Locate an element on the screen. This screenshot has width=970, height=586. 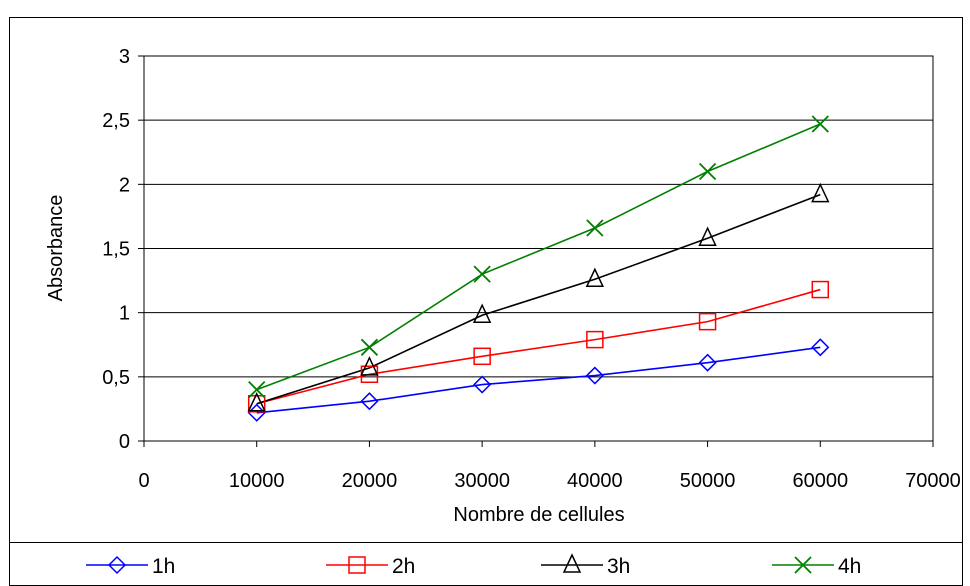
y-tick-label: 2 is located at coordinates (124, 185).